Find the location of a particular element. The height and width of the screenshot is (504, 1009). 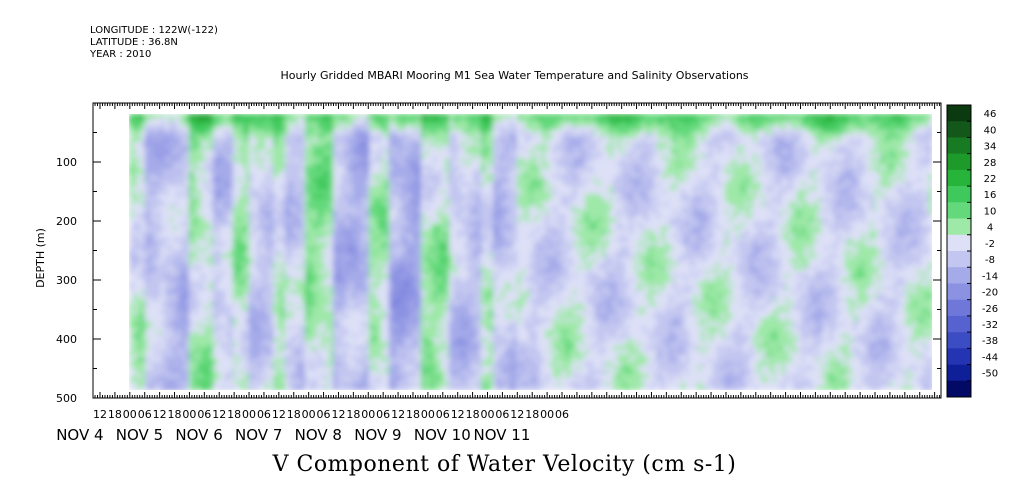

colorbar-label: -44 is located at coordinates (990, 357).